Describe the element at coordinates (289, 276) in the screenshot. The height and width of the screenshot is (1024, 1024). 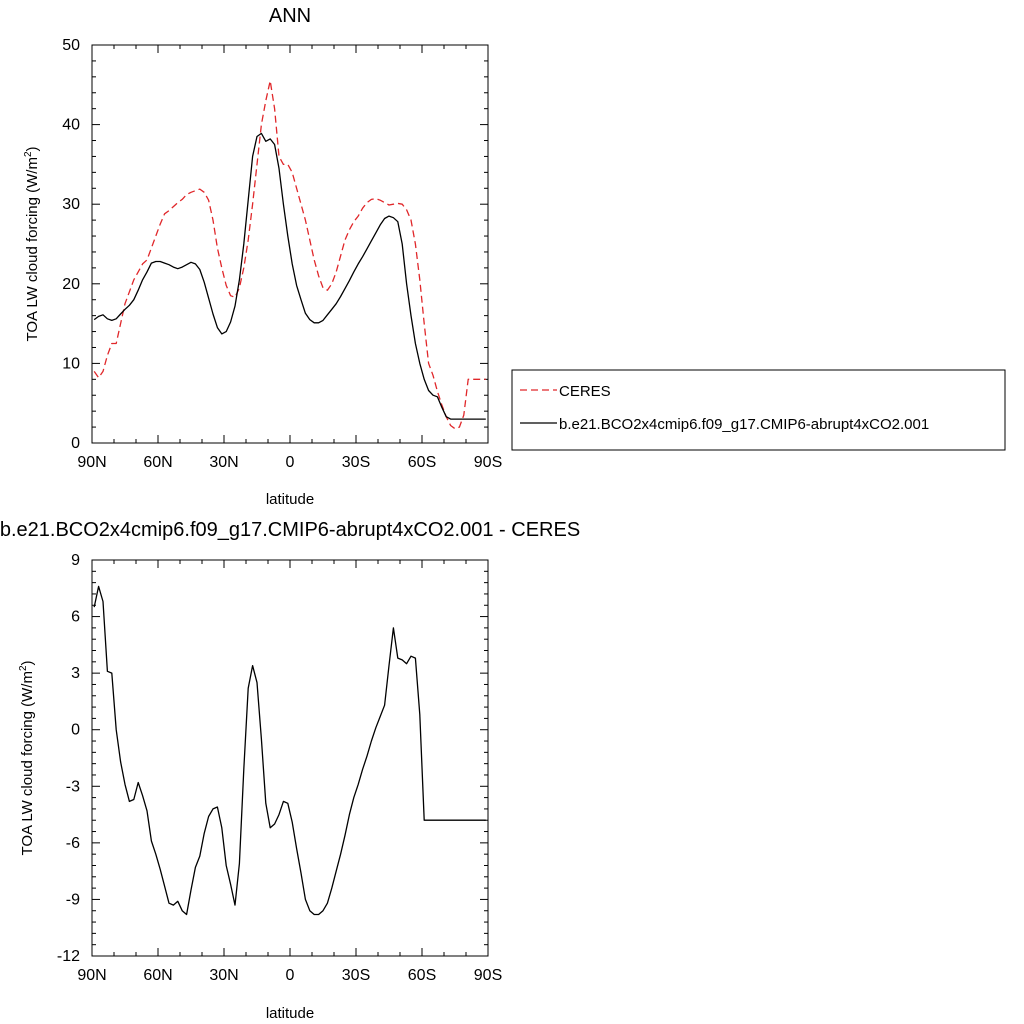
I see `series-line-model` at that location.